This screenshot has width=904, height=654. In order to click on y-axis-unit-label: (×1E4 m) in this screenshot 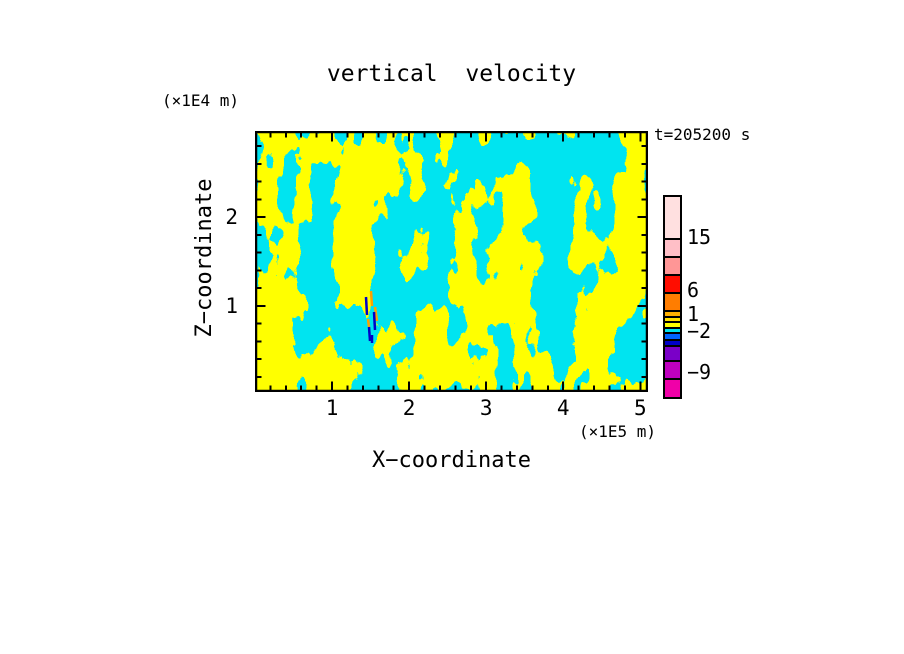, I will do `click(201, 100)`.